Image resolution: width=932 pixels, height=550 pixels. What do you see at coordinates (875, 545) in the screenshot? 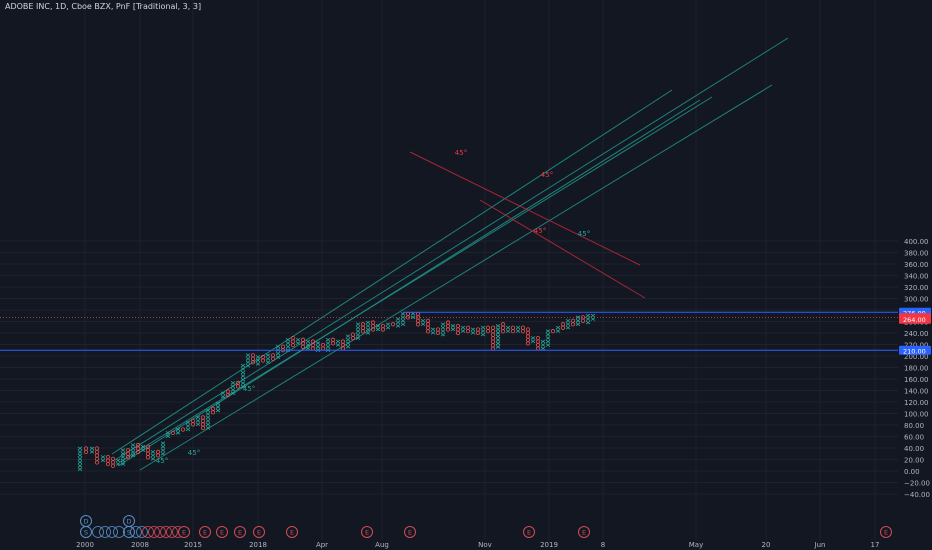
I see `time-tick-label: 17` at bounding box center [875, 545].